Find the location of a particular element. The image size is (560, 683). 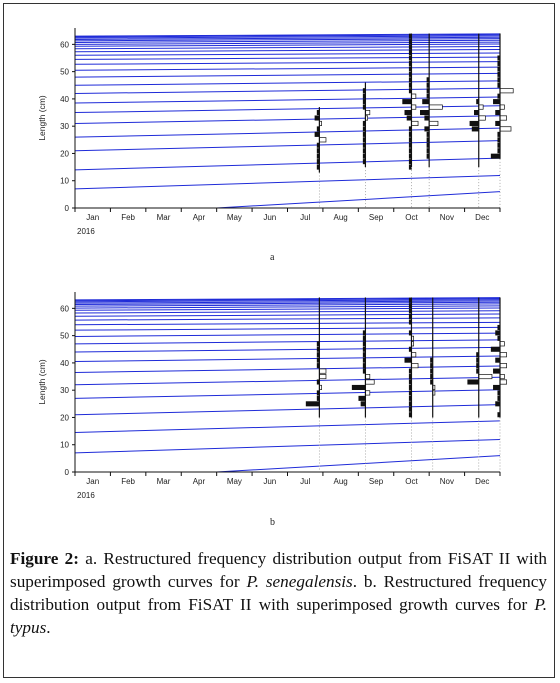

panel-label-b: b is located at coordinates (272, 522).